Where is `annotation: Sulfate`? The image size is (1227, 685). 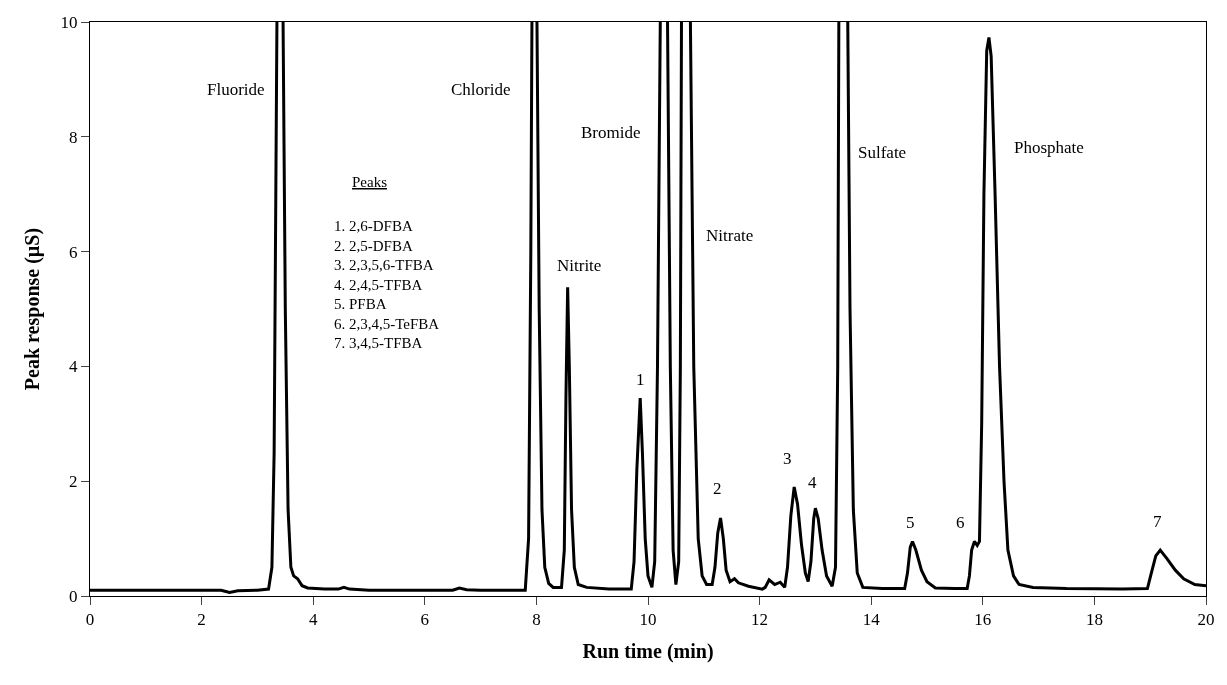
annotation: Sulfate is located at coordinates (882, 152).